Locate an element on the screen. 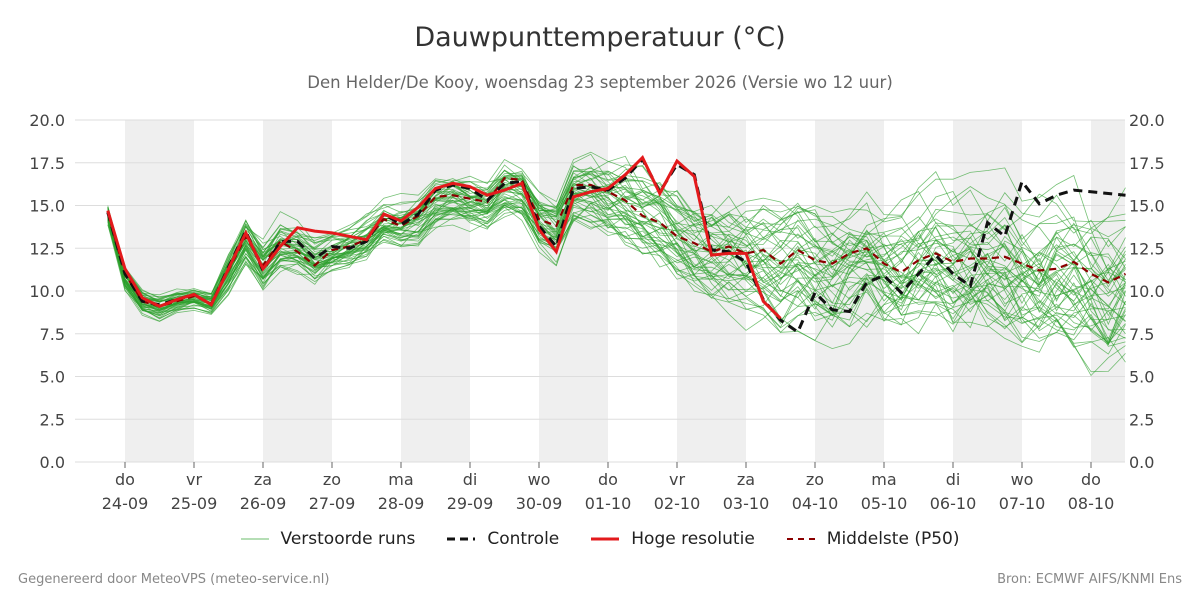 The image size is (1200, 600). legend-item-high-res: Hoge resolutie is located at coordinates (673, 539).